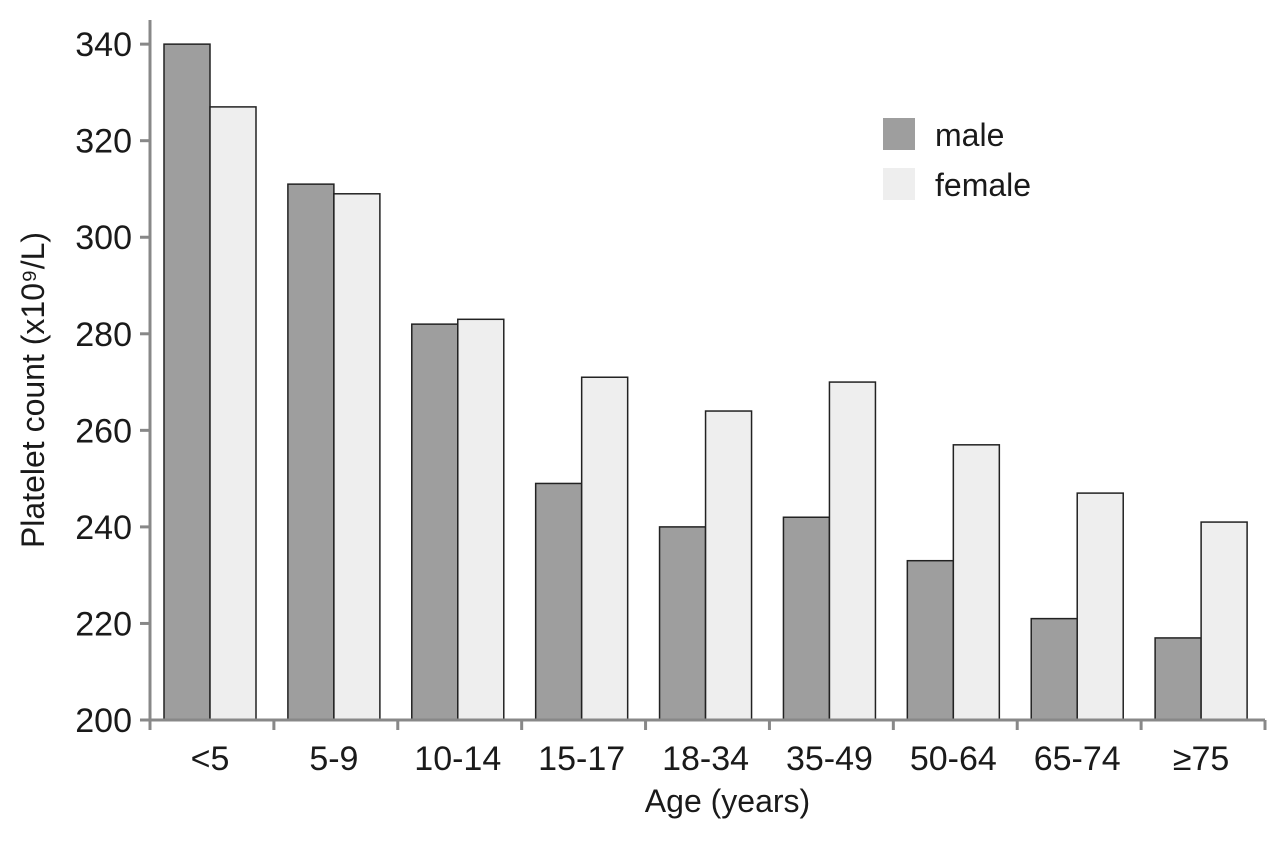 This screenshot has height=841, width=1280. What do you see at coordinates (581, 759) in the screenshot?
I see `x-tick-label: 15-17` at bounding box center [581, 759].